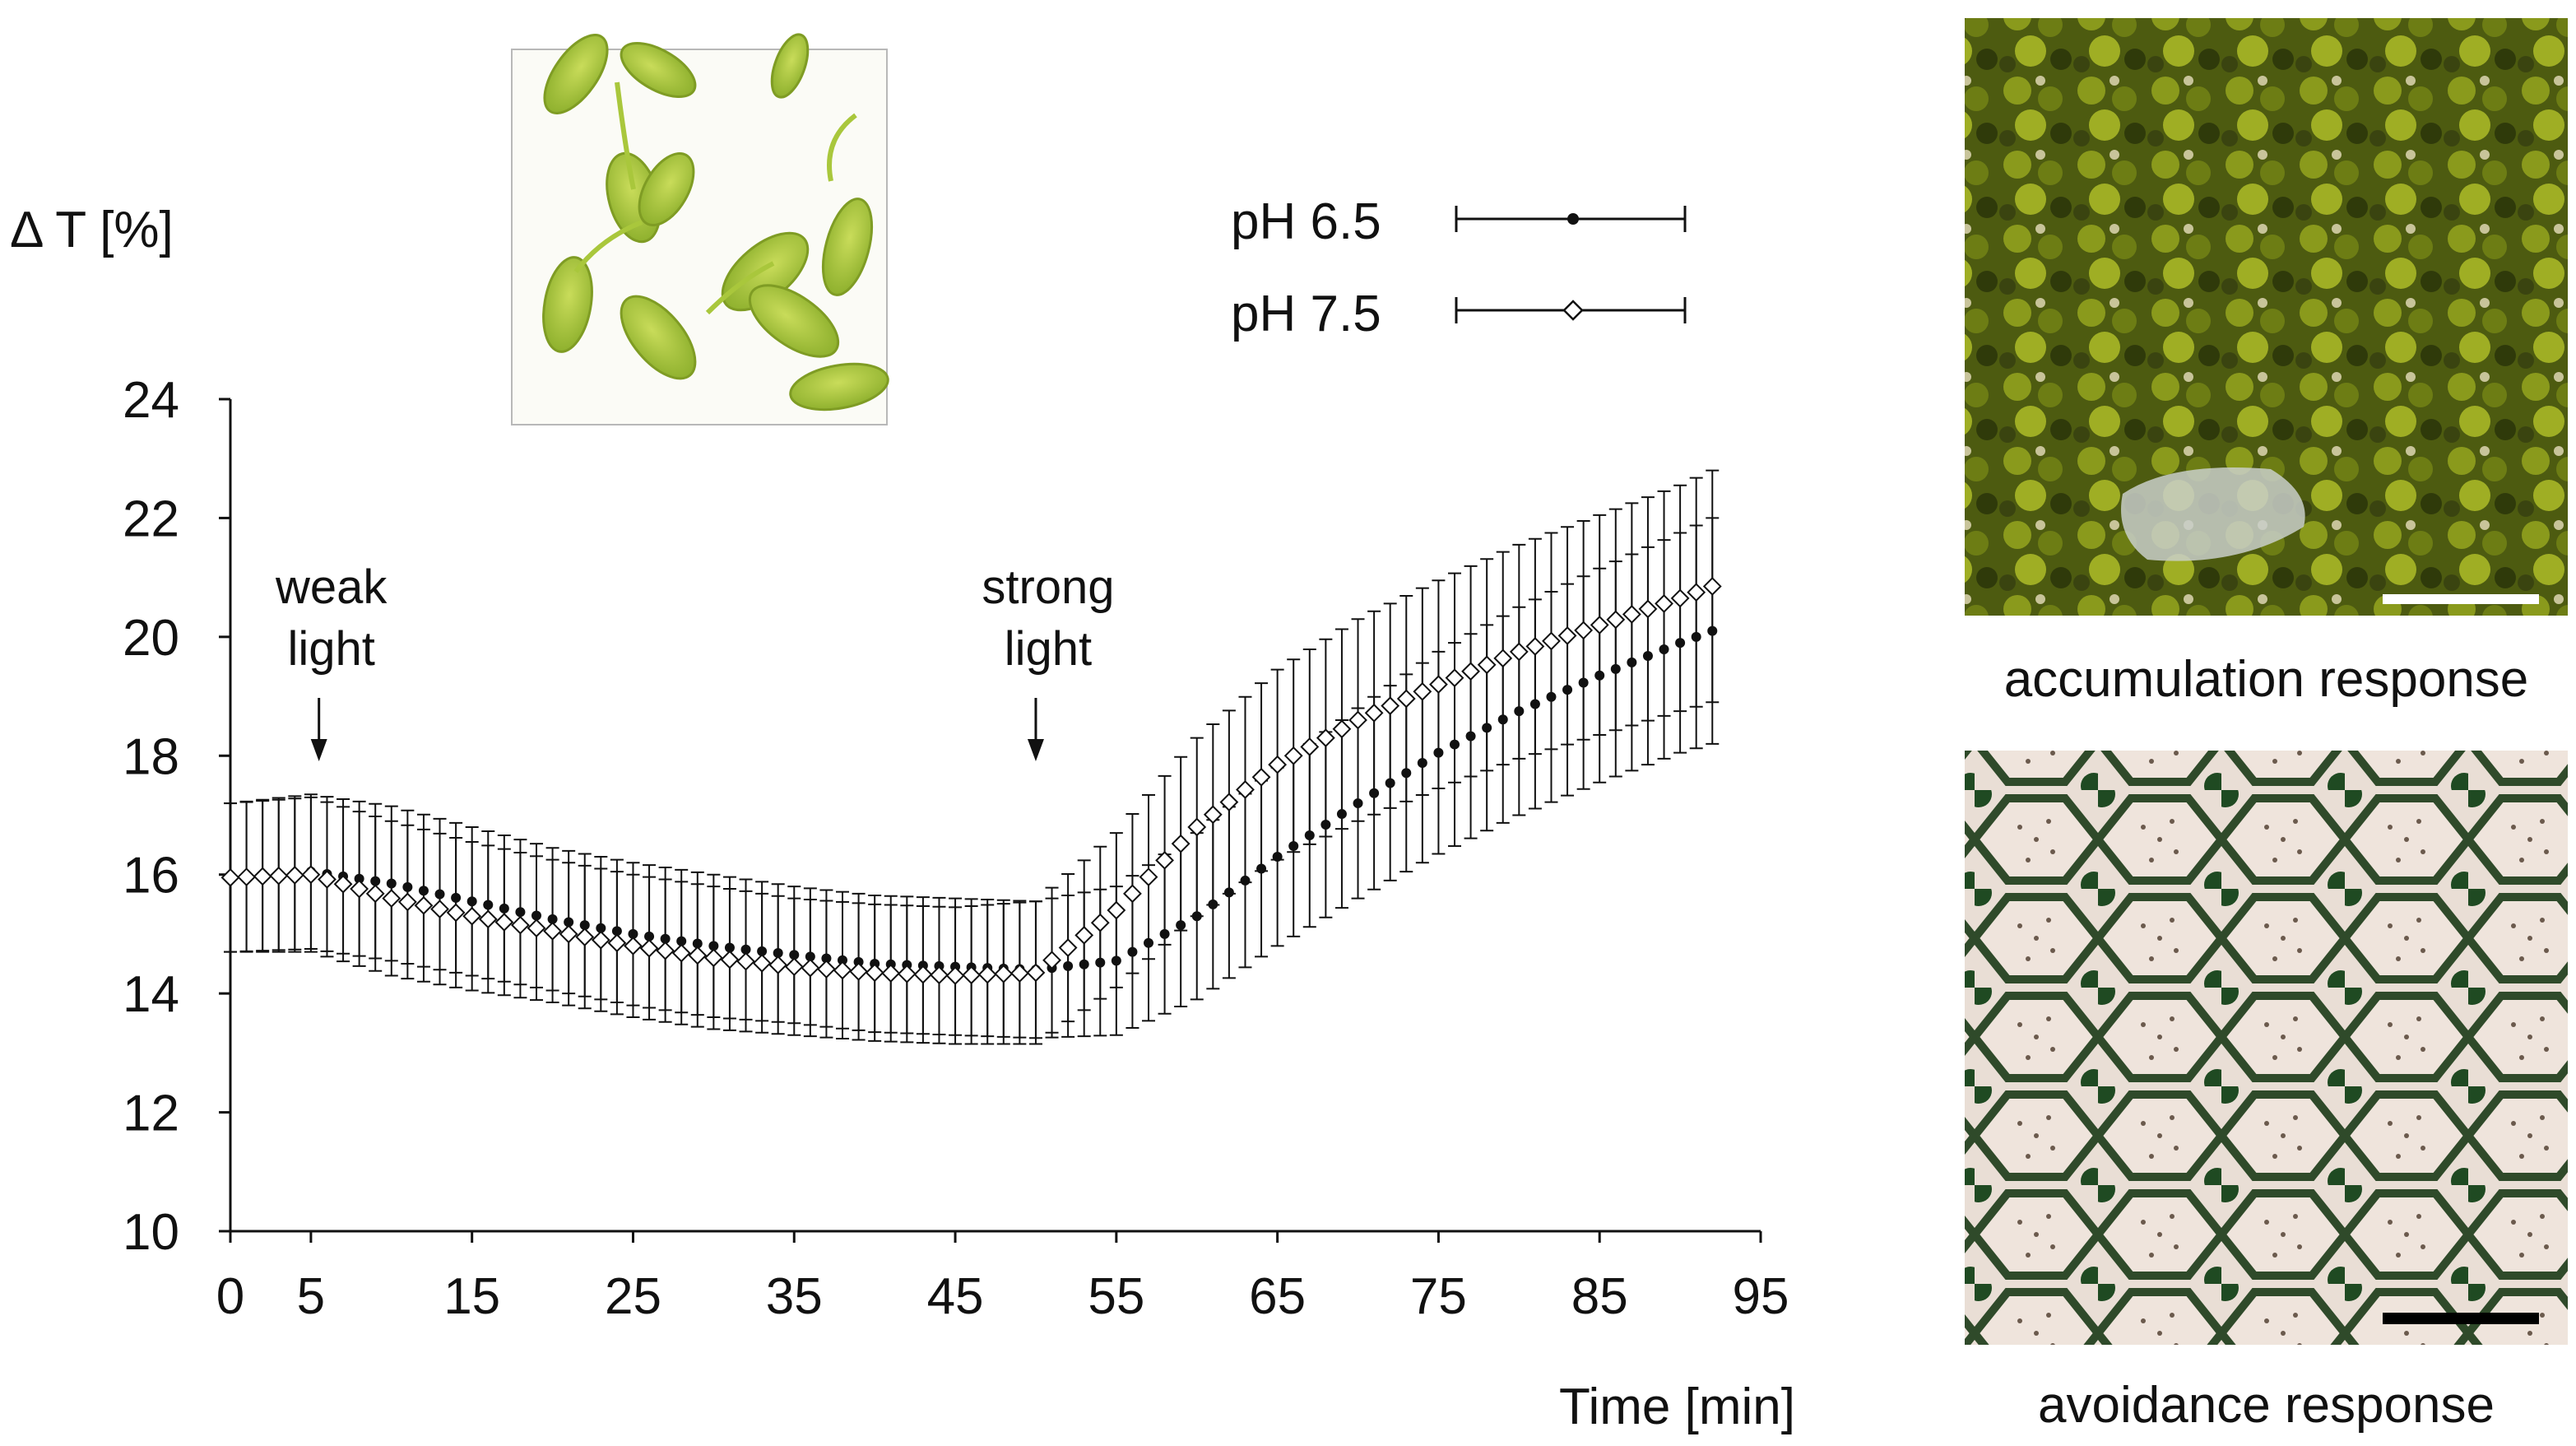  What do you see at coordinates (151, 1232) in the screenshot?
I see `y-tick-label: 10` at bounding box center [151, 1232].